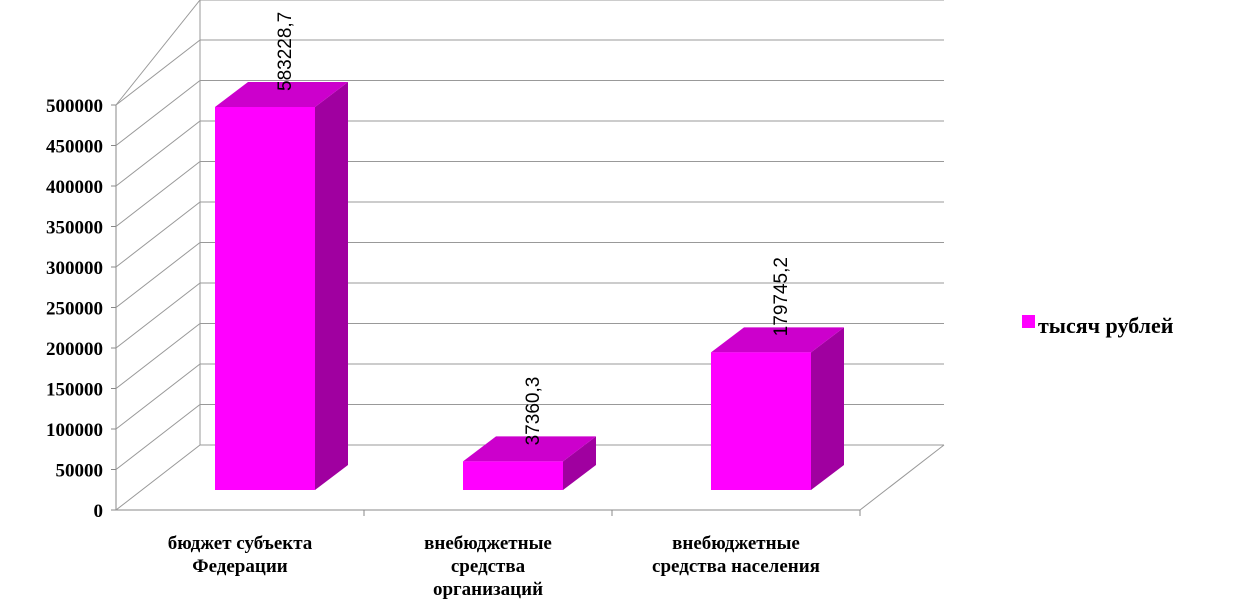 The image size is (1242, 614). Describe the element at coordinates (285, 51) in the screenshot. I see `value-label: 583228,7` at that location.